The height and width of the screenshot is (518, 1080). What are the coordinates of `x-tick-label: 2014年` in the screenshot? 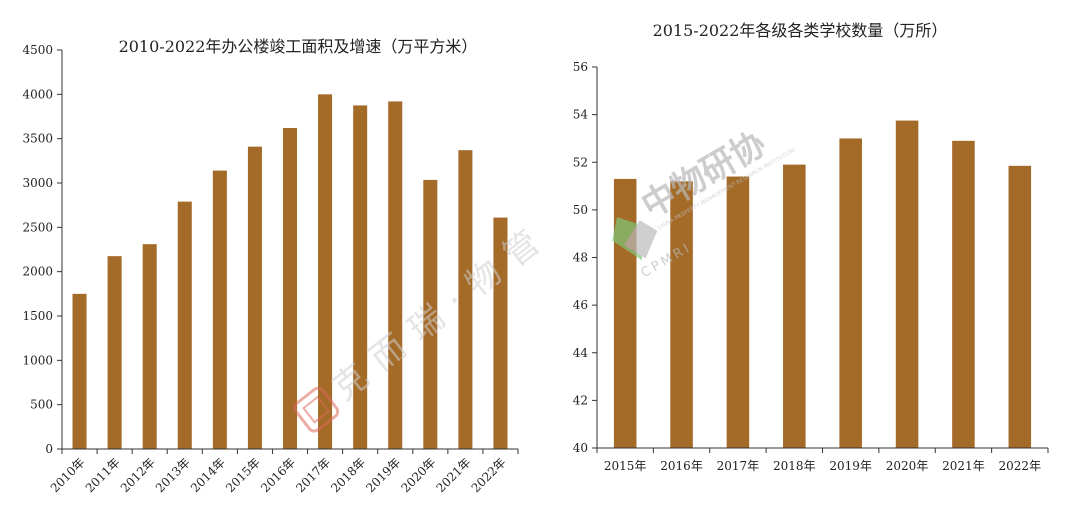 It's located at (208, 475).